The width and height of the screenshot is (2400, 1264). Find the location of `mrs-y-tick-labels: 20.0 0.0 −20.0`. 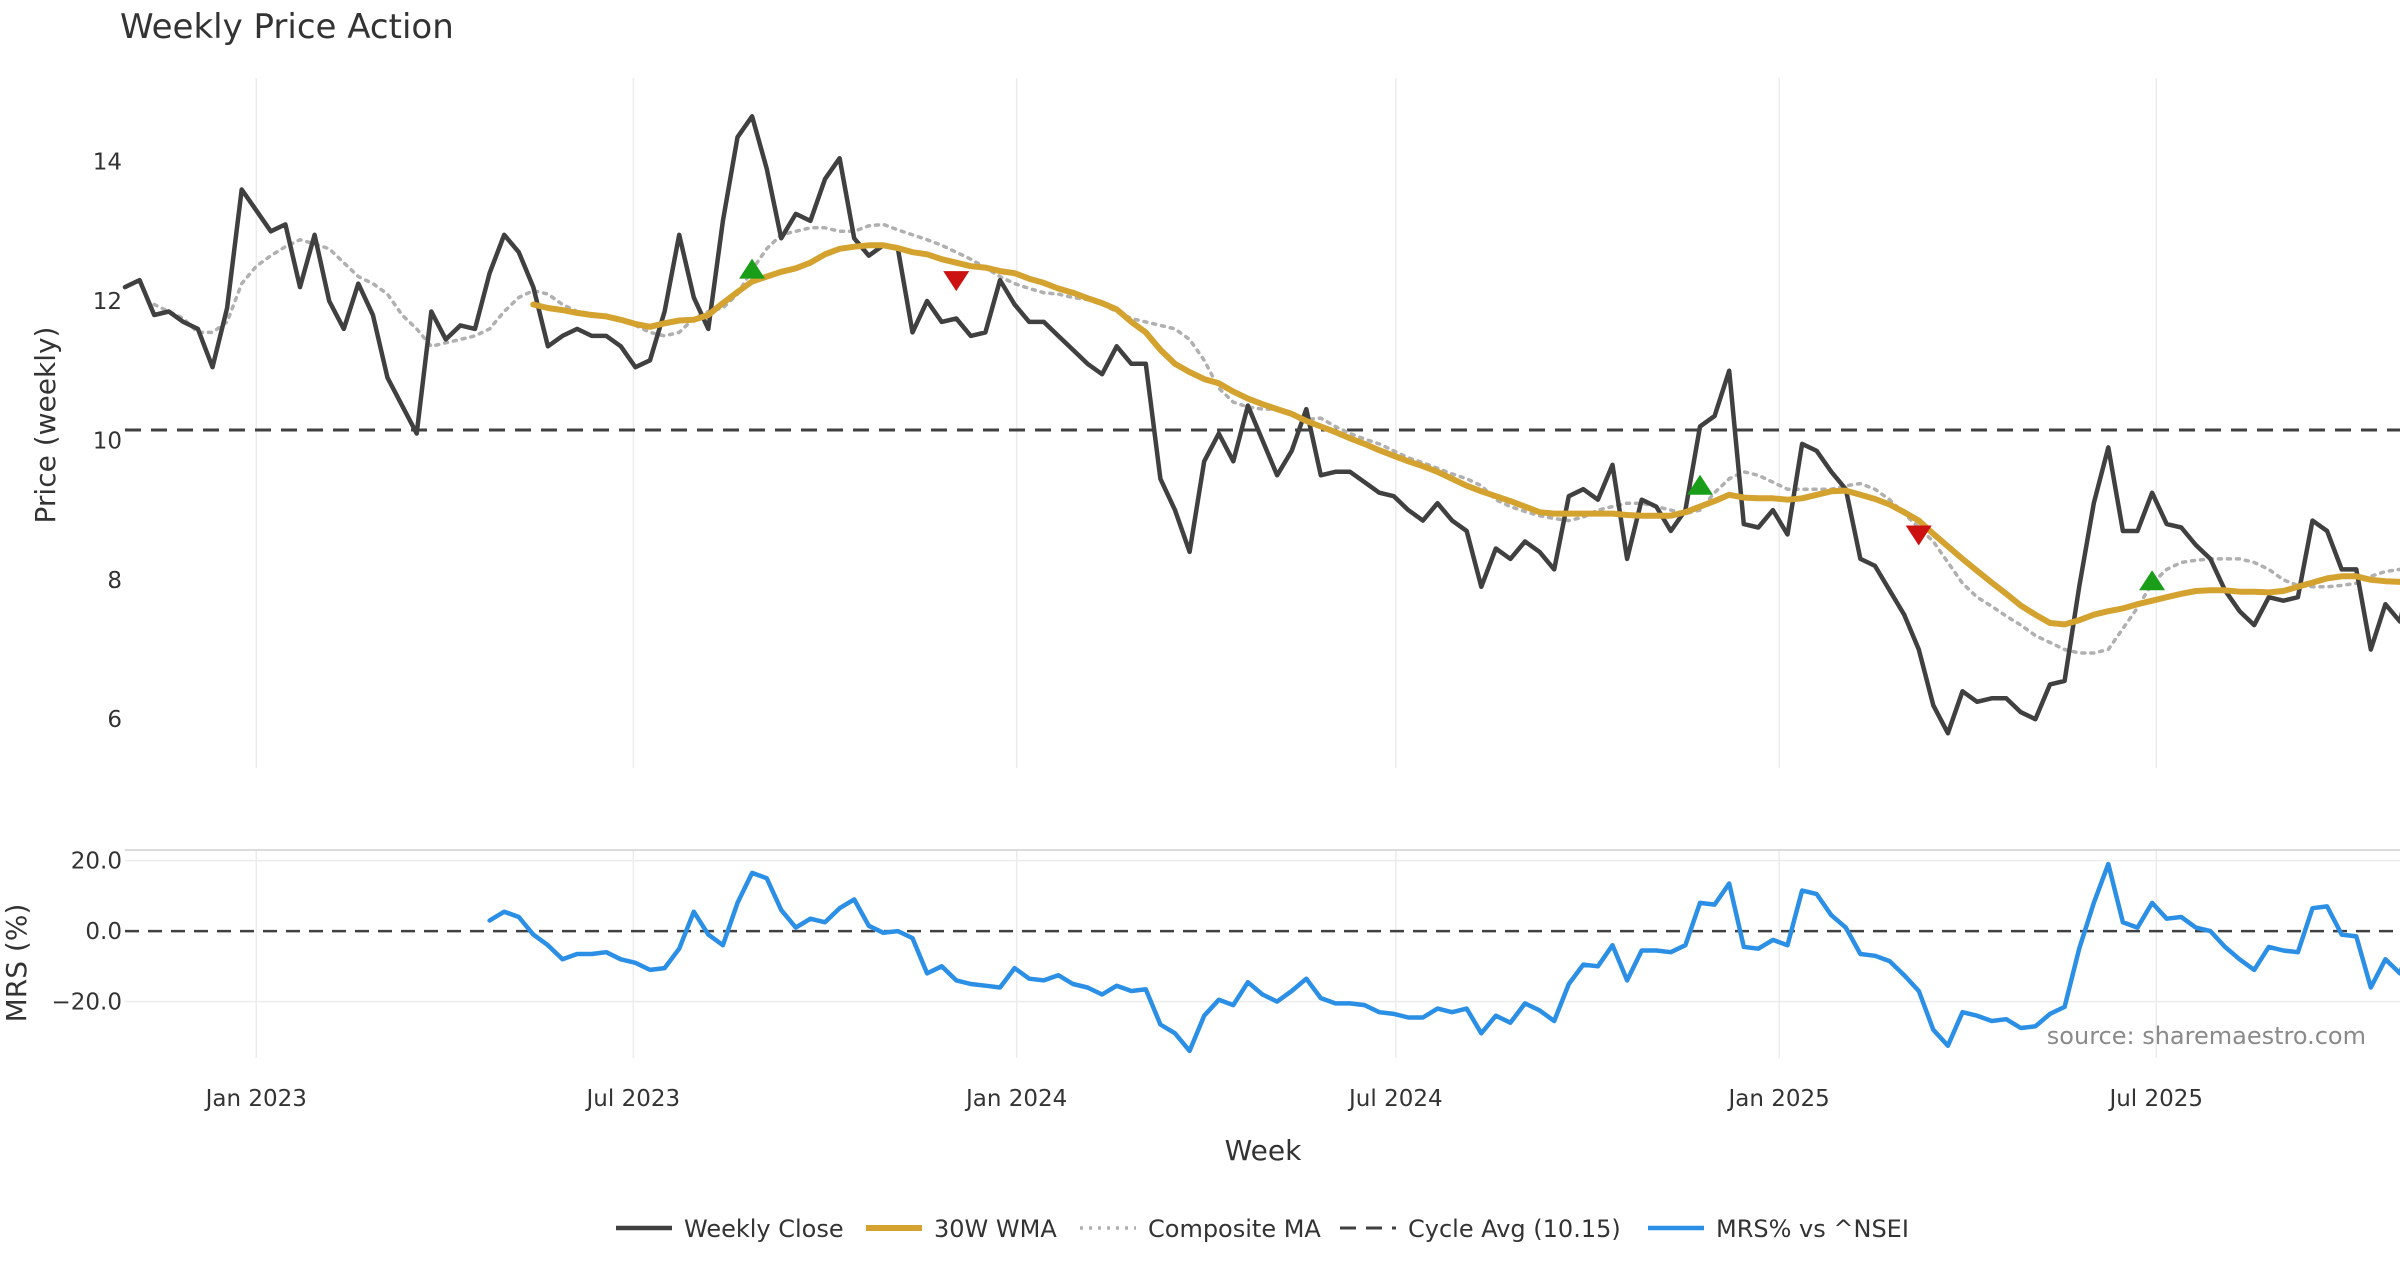

mrs-y-tick-labels: 20.0 0.0 −20.0 is located at coordinates (87, 932).